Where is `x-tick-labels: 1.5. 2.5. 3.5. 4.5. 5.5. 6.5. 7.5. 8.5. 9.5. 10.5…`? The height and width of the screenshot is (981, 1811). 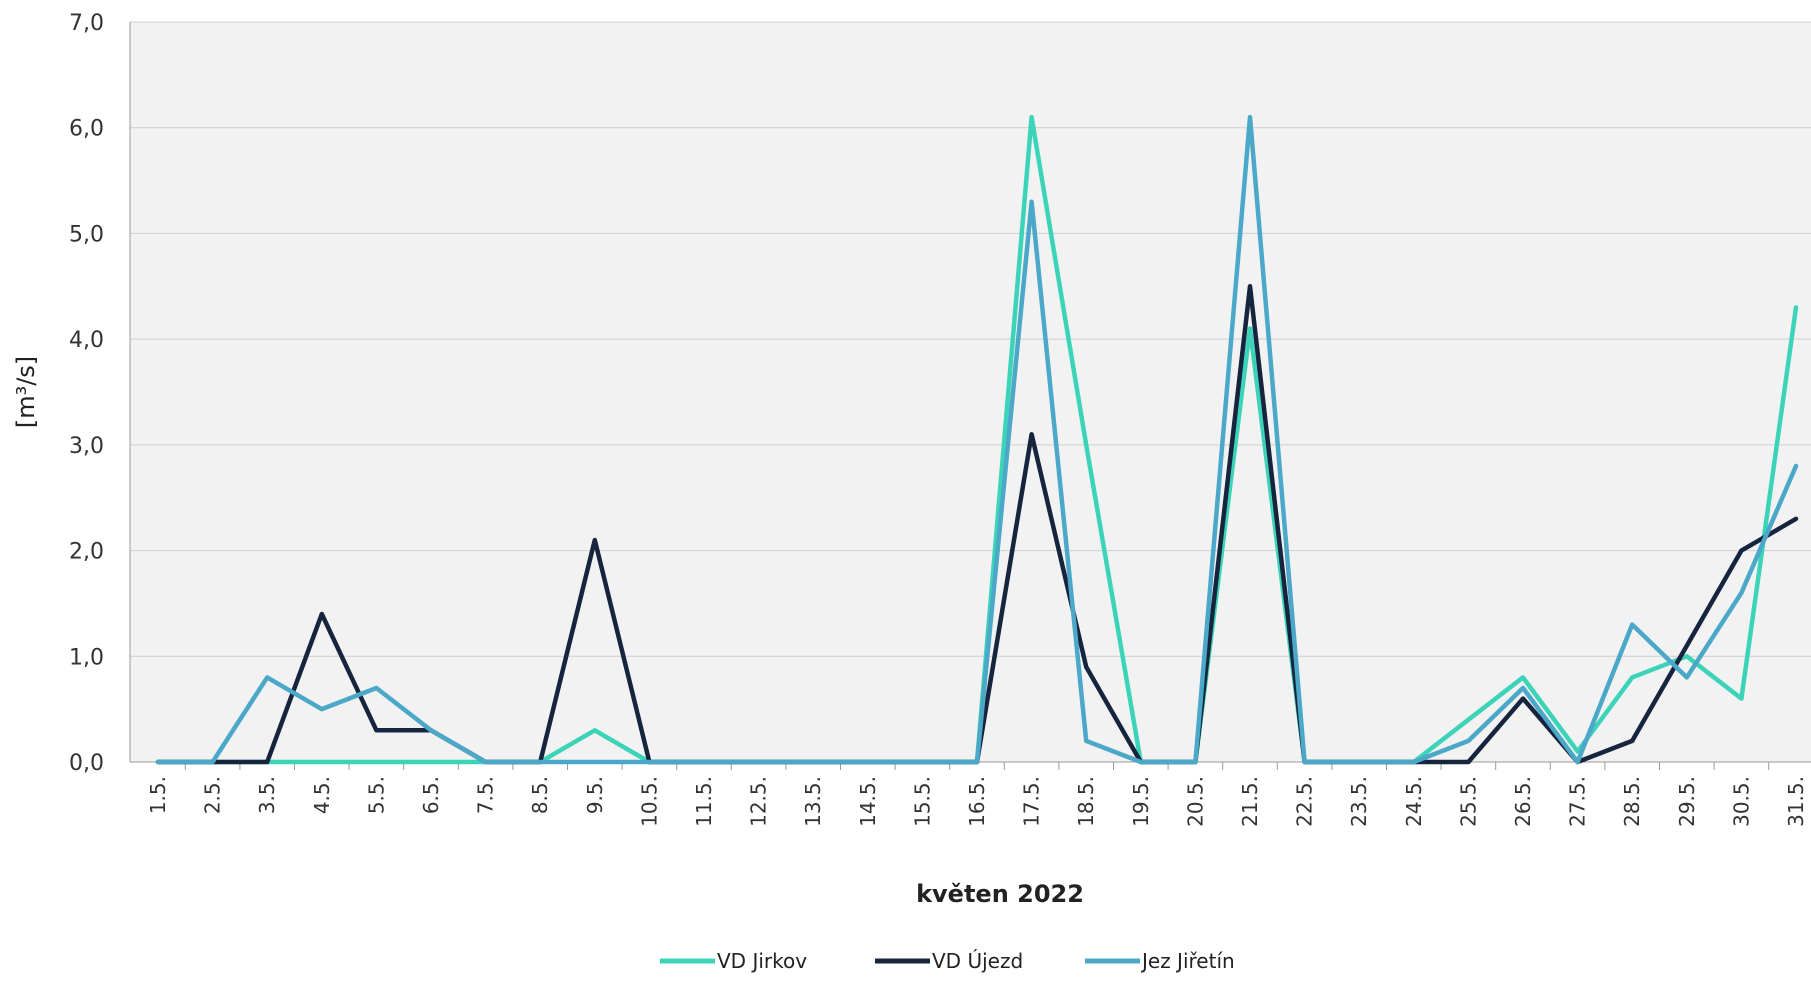 x-tick-labels: 1.5. 2.5. 3.5. 4.5. 5.5. 6.5. 7.5. 8.5. 9.5. 10.5… is located at coordinates (977, 801).